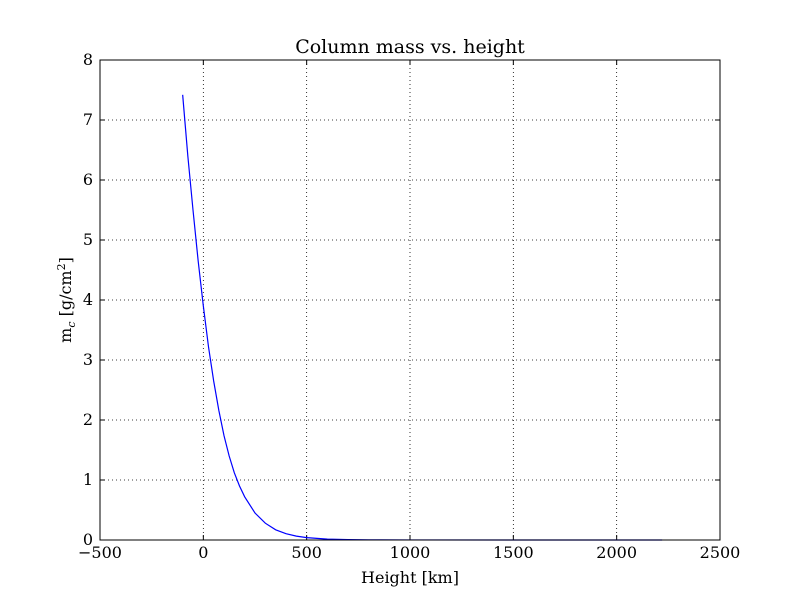 This screenshot has width=800, height=600. I want to click on y-tick-label: 4, so click(88, 299).